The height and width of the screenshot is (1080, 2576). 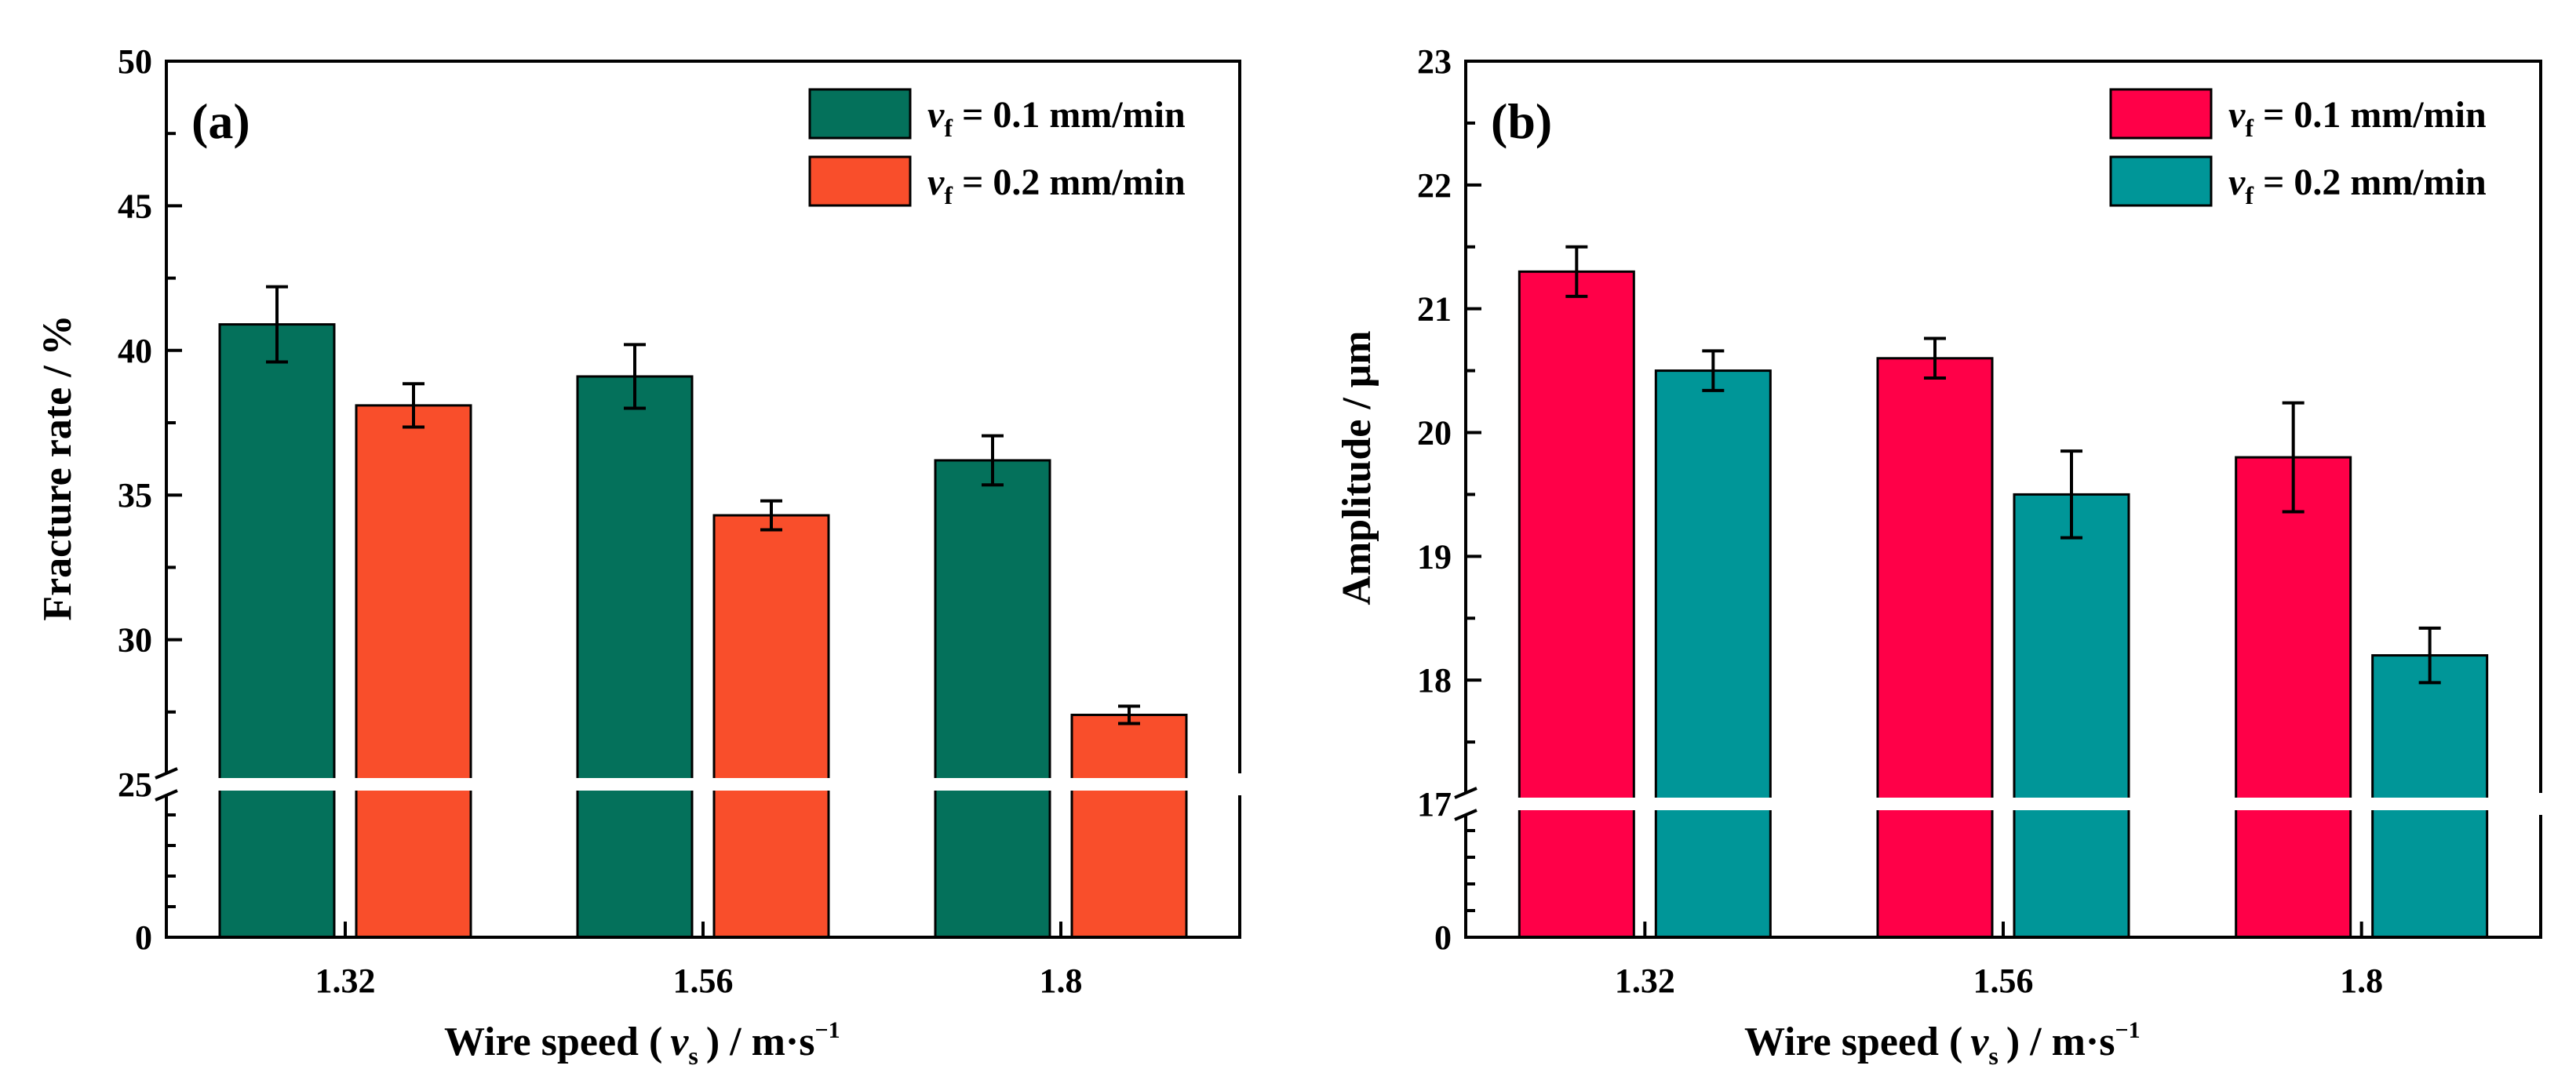 I want to click on panel-label: (b), so click(x=1521, y=121).